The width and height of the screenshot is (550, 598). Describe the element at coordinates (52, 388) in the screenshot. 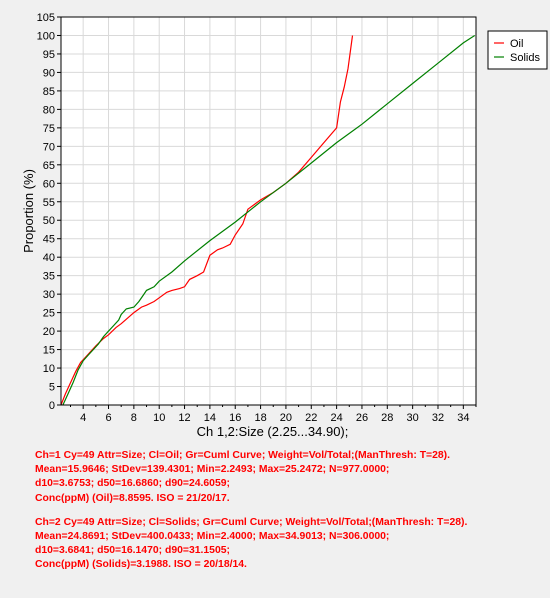

I see `y-tick-label: 5` at that location.